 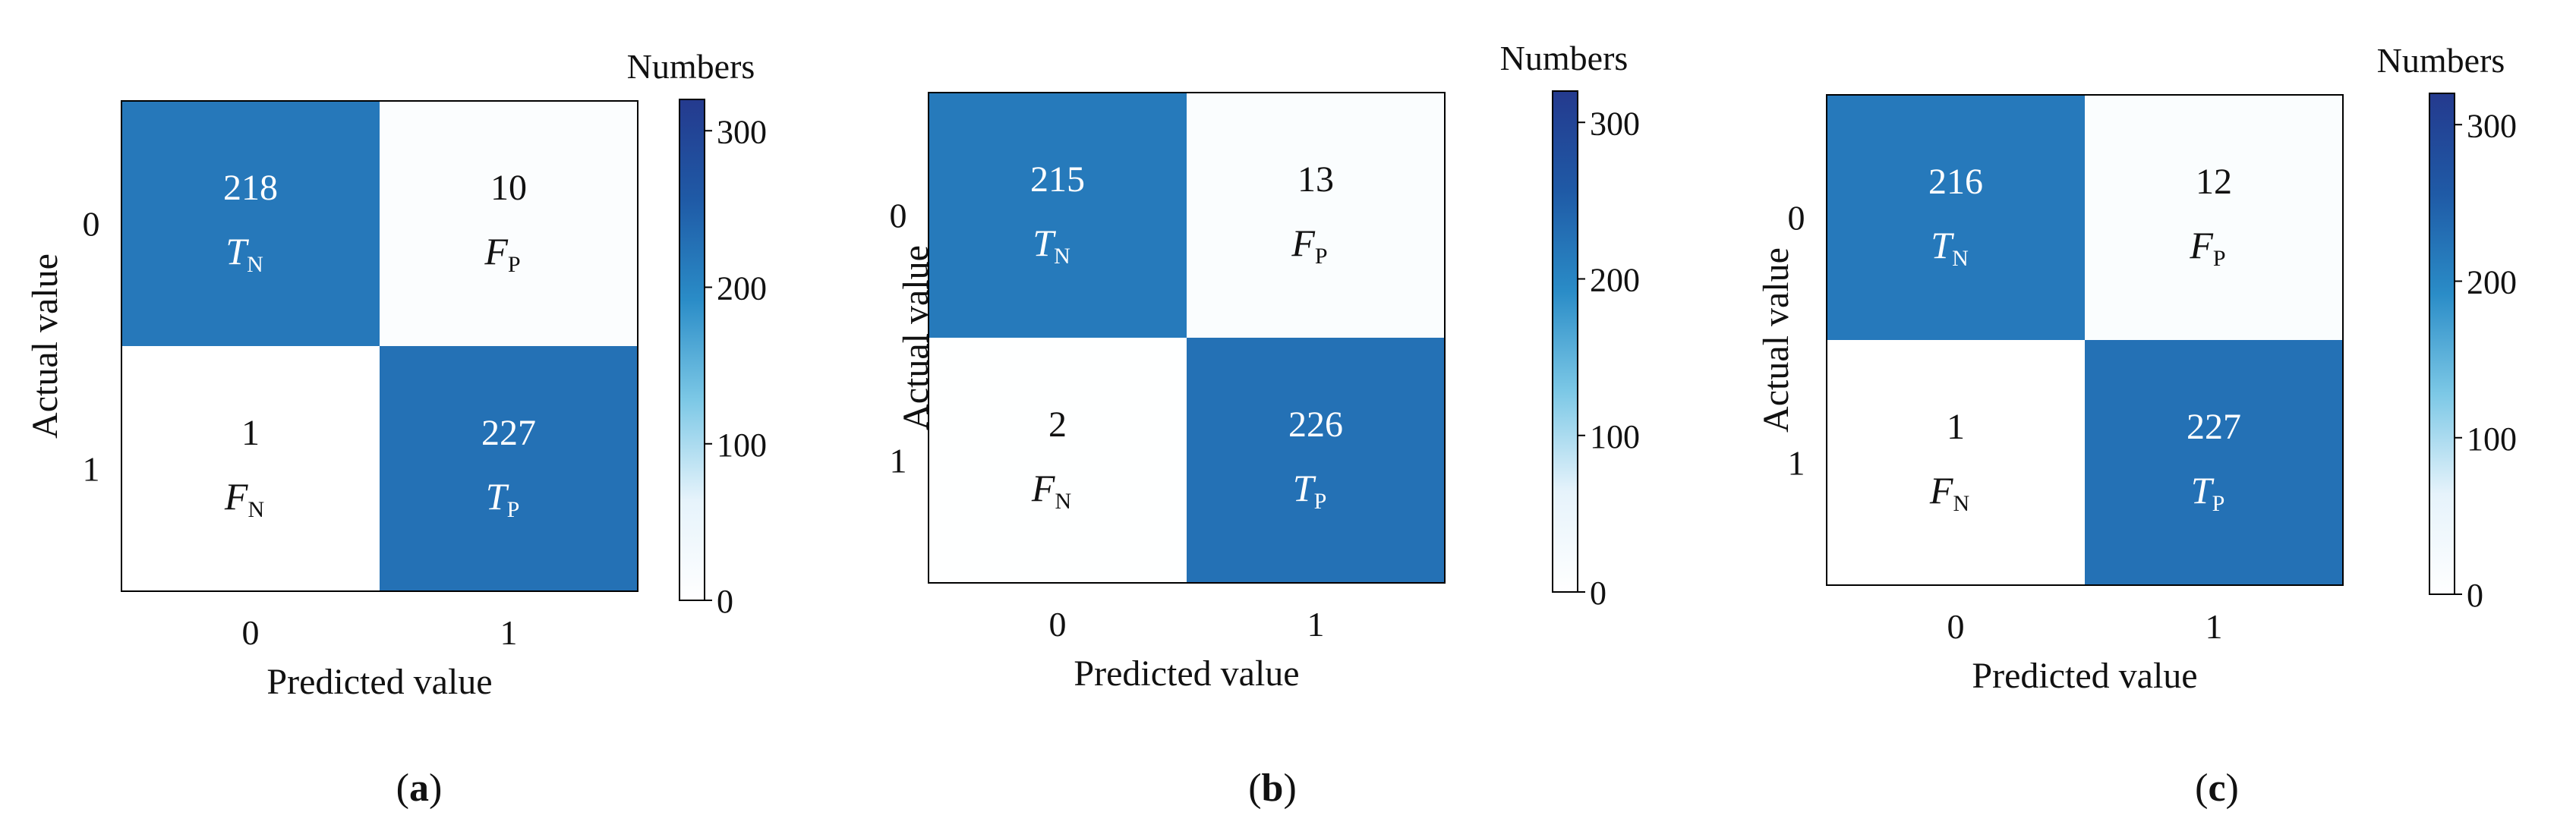 What do you see at coordinates (1955, 182) in the screenshot?
I see `cell-value: 216` at bounding box center [1955, 182].